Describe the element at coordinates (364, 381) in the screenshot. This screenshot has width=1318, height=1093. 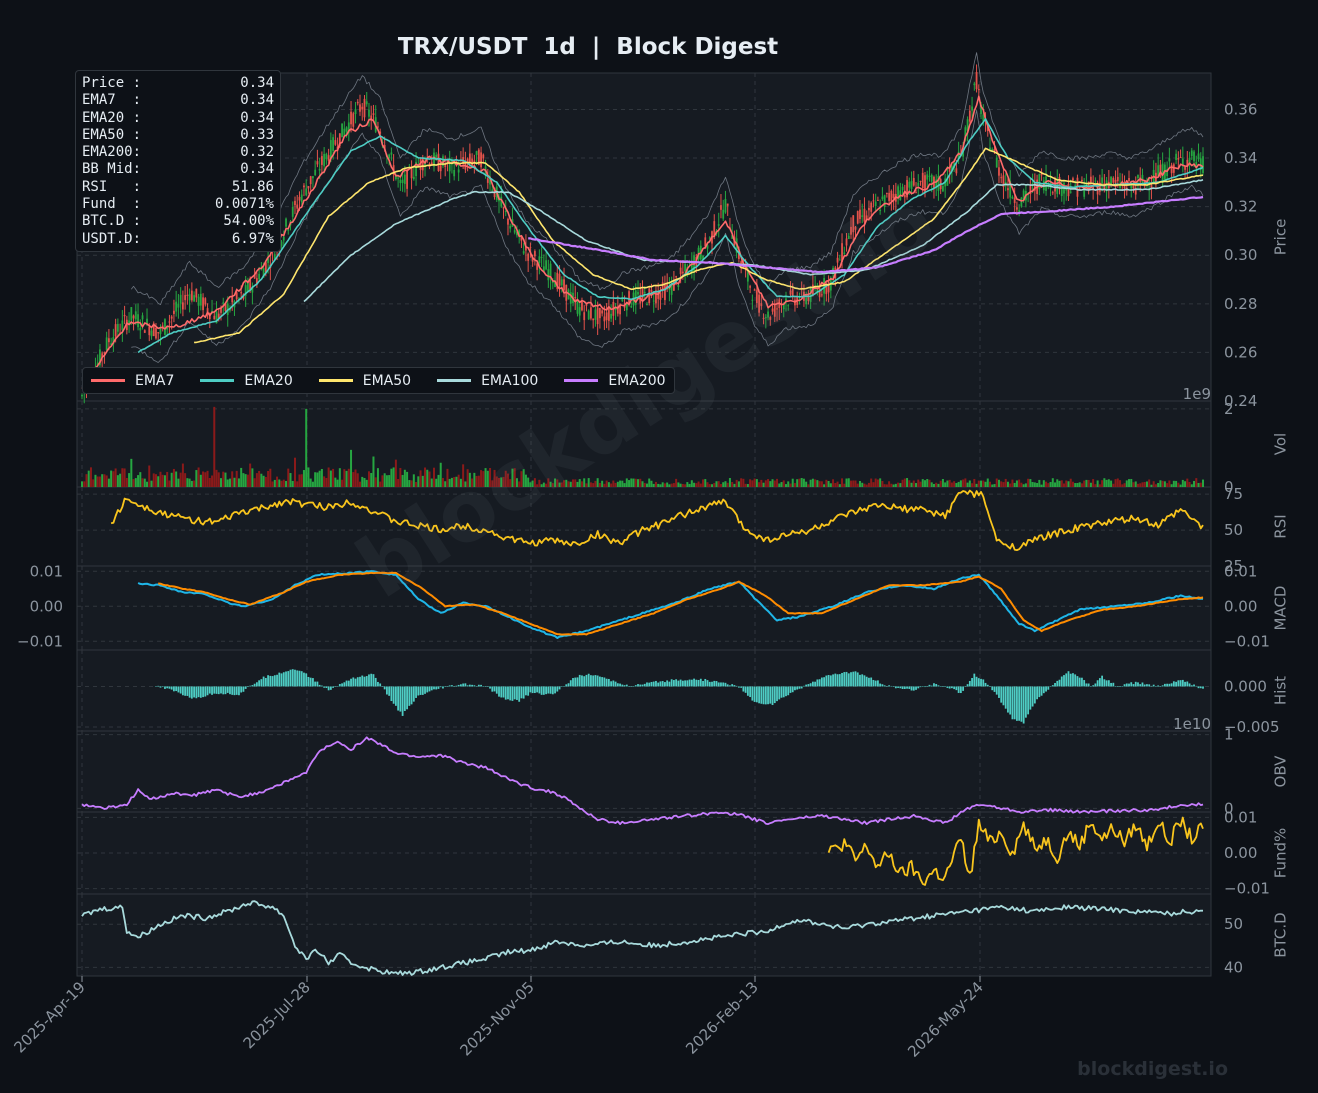
I see `legend-item-ema50: EMA50` at that location.